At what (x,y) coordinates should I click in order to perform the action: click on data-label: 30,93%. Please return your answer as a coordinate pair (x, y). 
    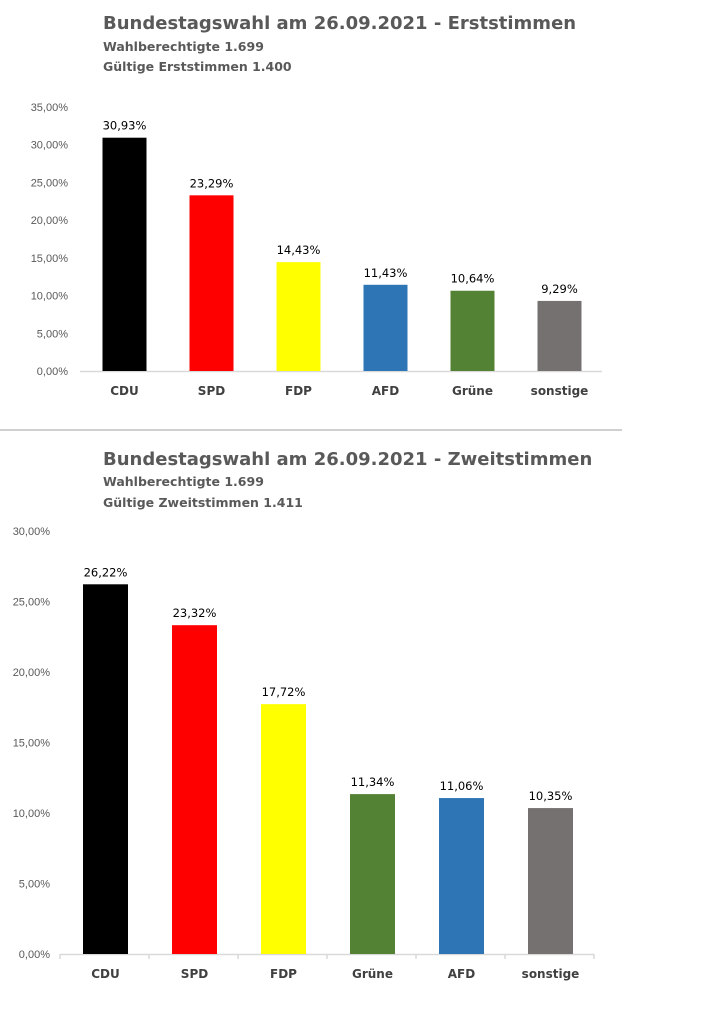
    Looking at the image, I should click on (125, 126).